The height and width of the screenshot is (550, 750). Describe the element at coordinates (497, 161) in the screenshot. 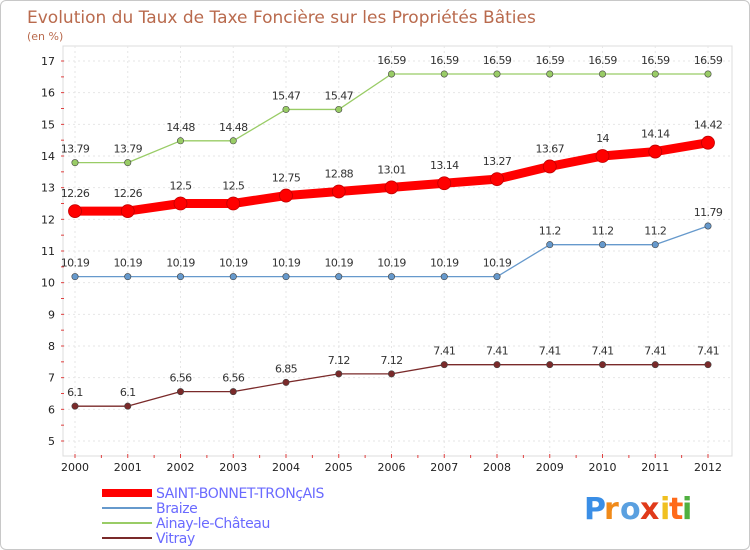

I see `data-label-0: 13.27` at that location.